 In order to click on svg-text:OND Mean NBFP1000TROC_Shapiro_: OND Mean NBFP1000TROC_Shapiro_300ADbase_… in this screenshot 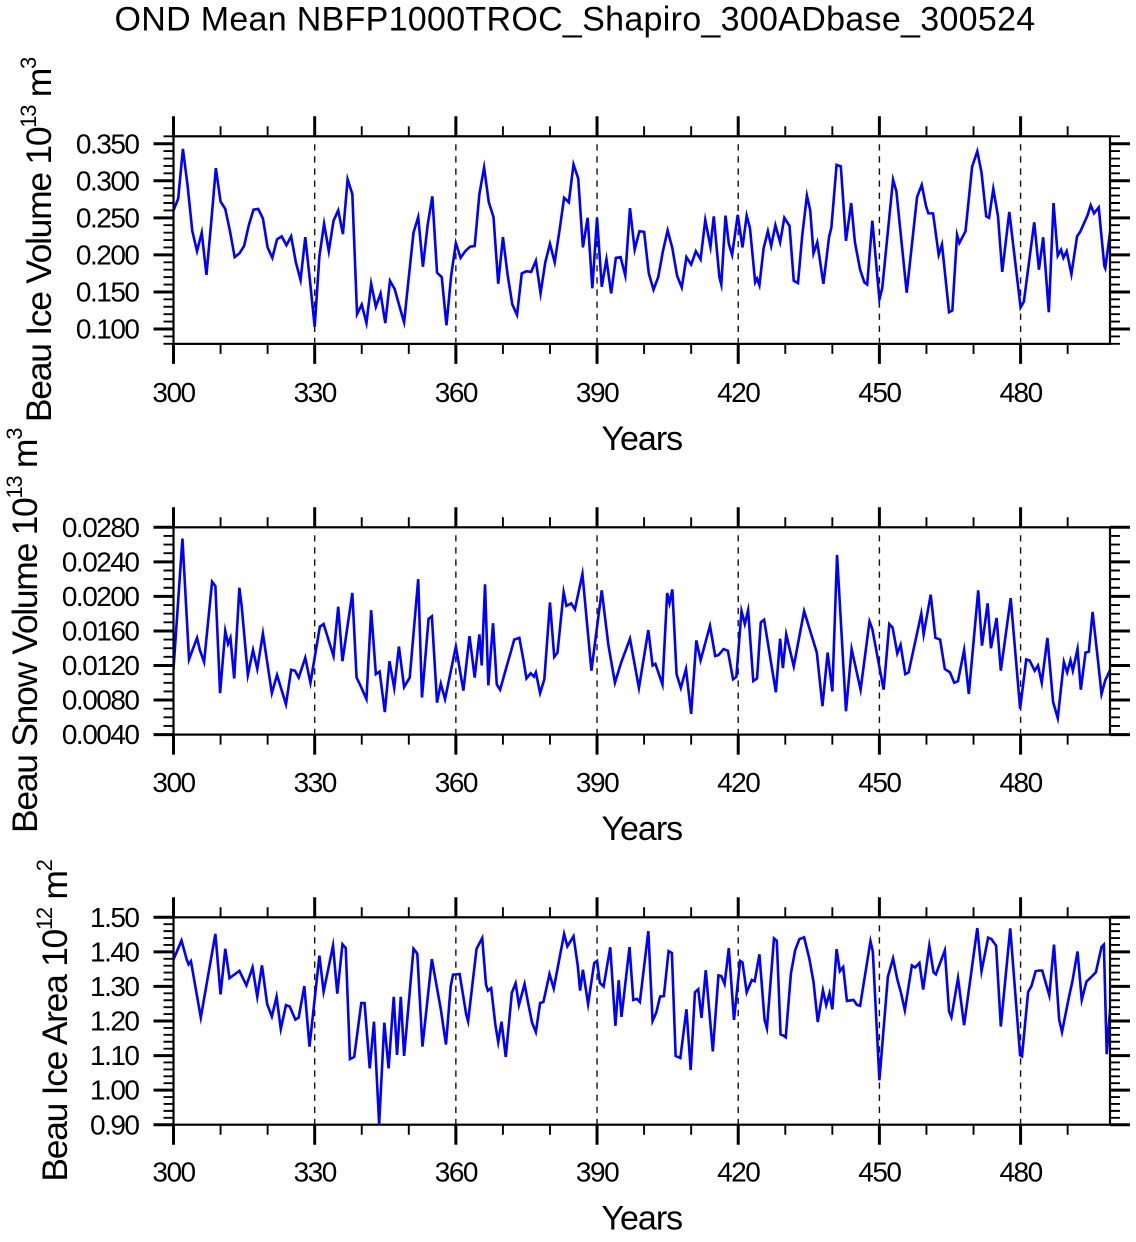, I will do `click(575, 20)`.